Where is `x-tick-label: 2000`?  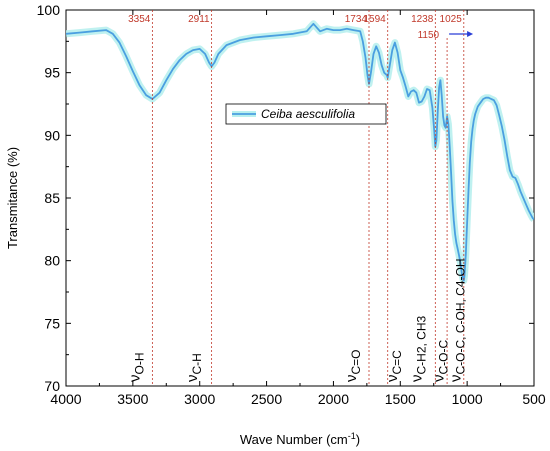 x-tick-label: 2000 is located at coordinates (333, 399).